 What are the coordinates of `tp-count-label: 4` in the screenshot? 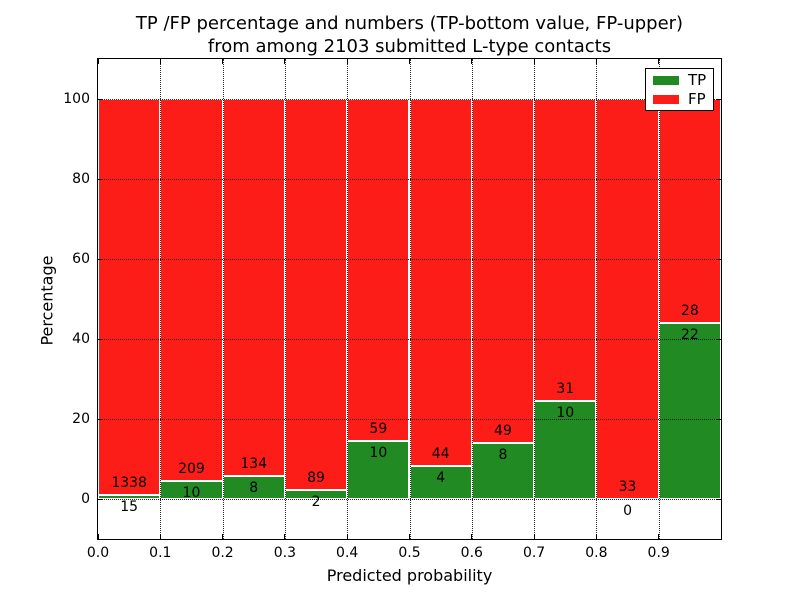 It's located at (441, 477).